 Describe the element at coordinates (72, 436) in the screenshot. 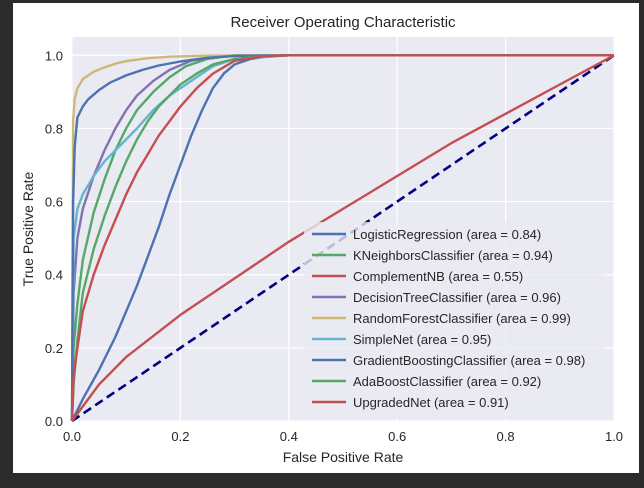

I see `x-tick-label: 0.0` at that location.